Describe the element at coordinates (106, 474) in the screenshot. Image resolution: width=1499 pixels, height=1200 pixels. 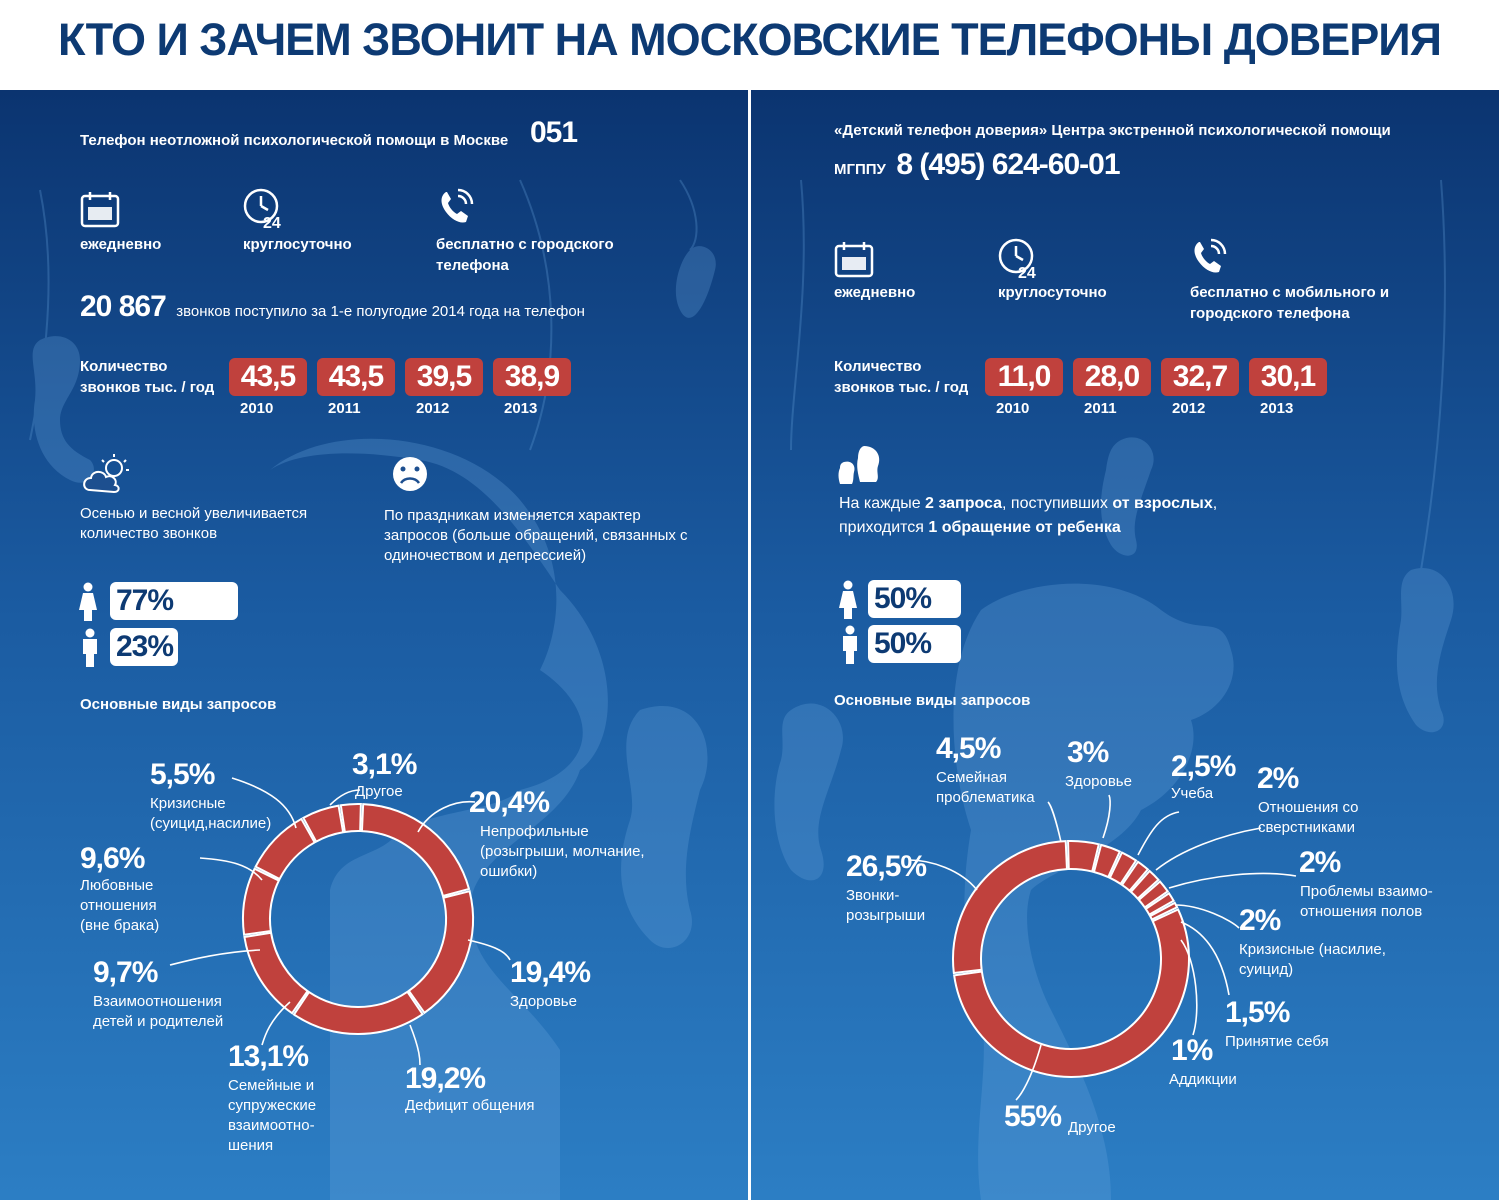
I see `weather-icon` at that location.